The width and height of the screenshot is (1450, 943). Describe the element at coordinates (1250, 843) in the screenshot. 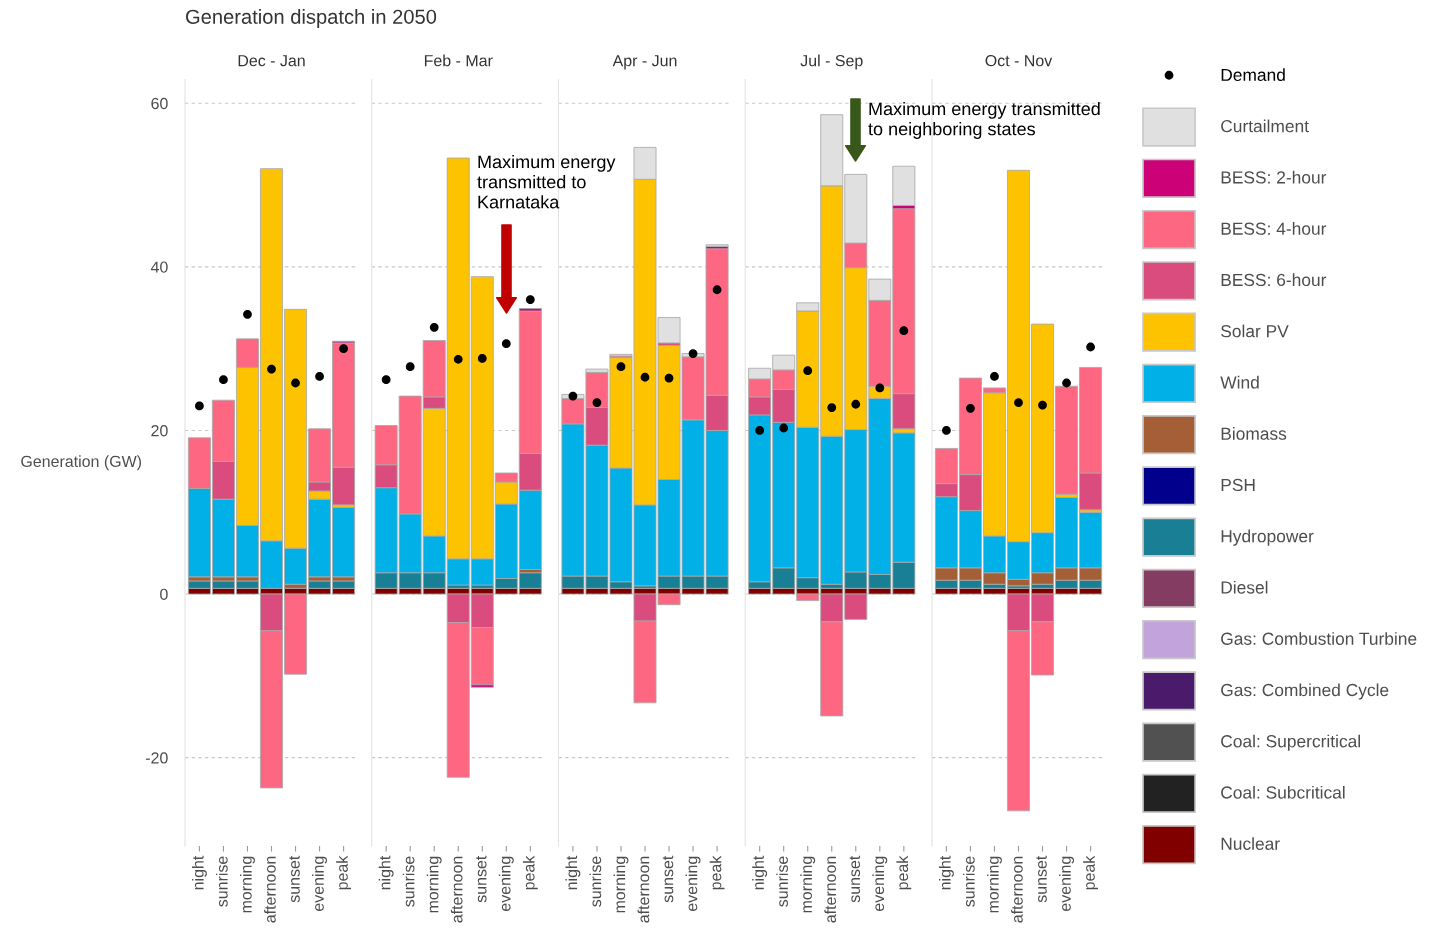

I see `legend-label: Nuclear` at that location.